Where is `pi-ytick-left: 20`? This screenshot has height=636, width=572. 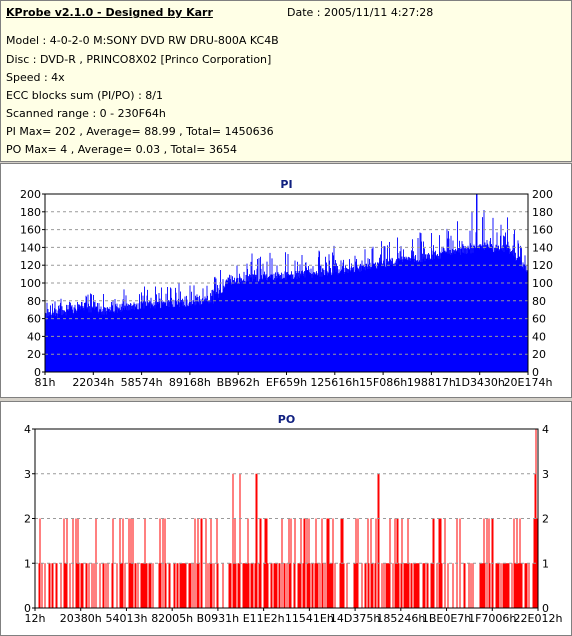 pi-ytick-left: 20 is located at coordinates (34, 354).